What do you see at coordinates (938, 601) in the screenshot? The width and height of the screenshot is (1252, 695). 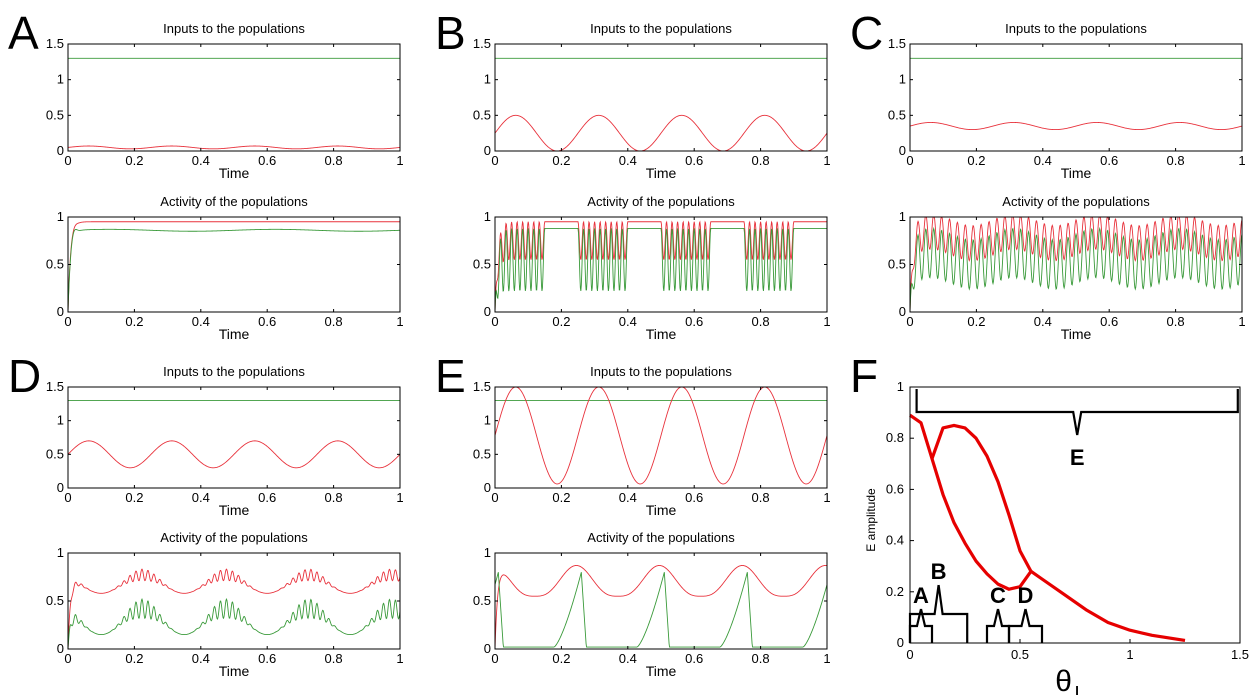 I see `bracket-B: B` at bounding box center [938, 601].